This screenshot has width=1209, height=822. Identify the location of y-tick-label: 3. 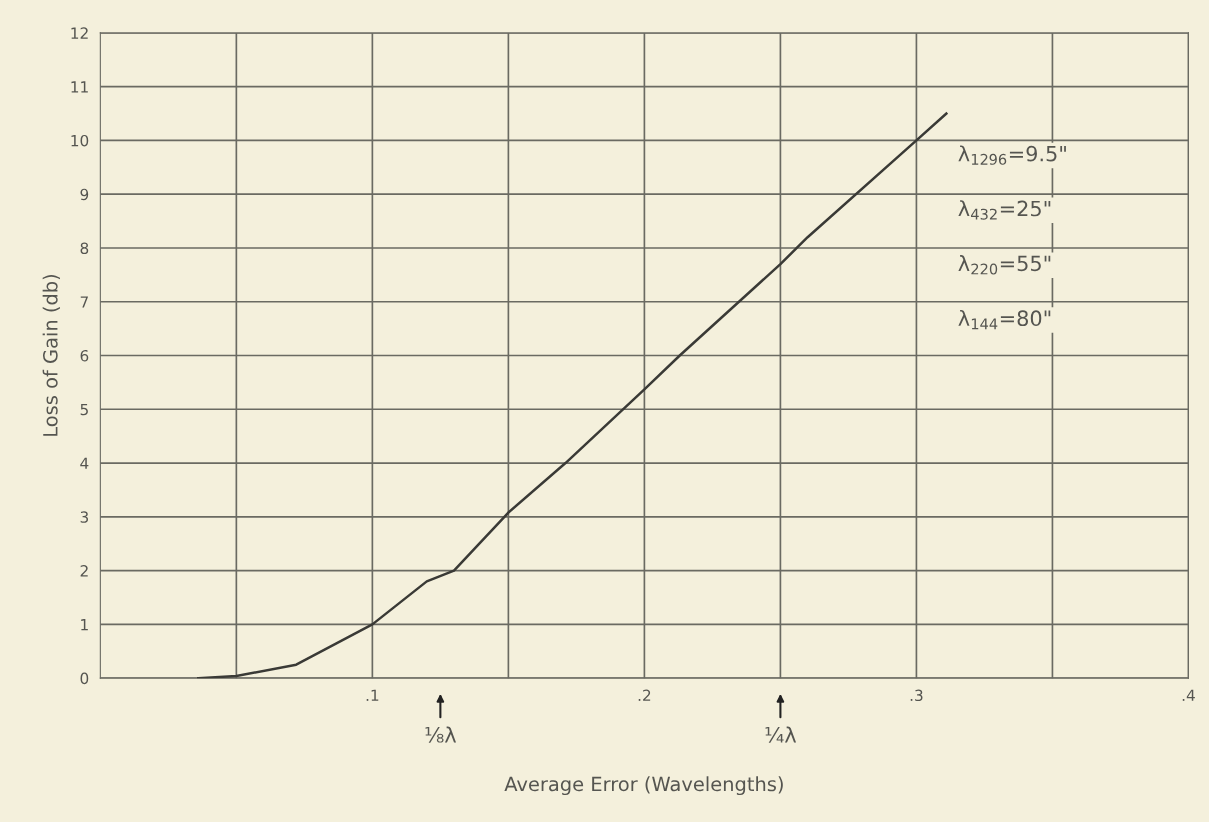
(84, 517).